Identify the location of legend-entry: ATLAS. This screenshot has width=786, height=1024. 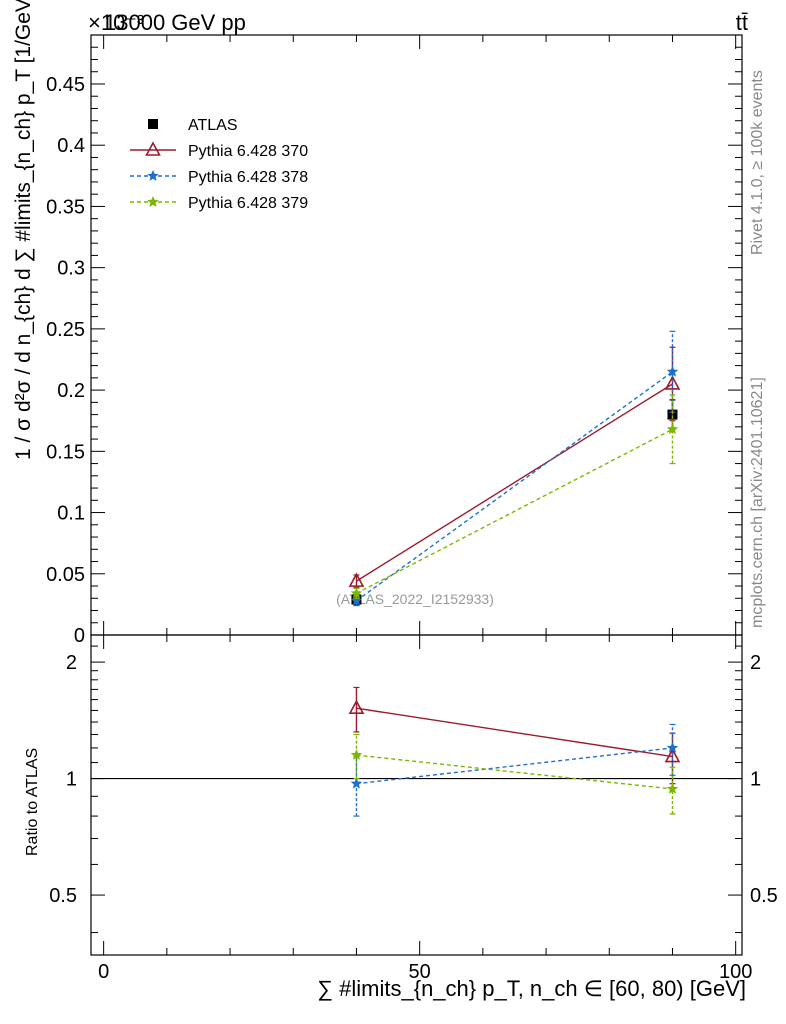
(213, 125).